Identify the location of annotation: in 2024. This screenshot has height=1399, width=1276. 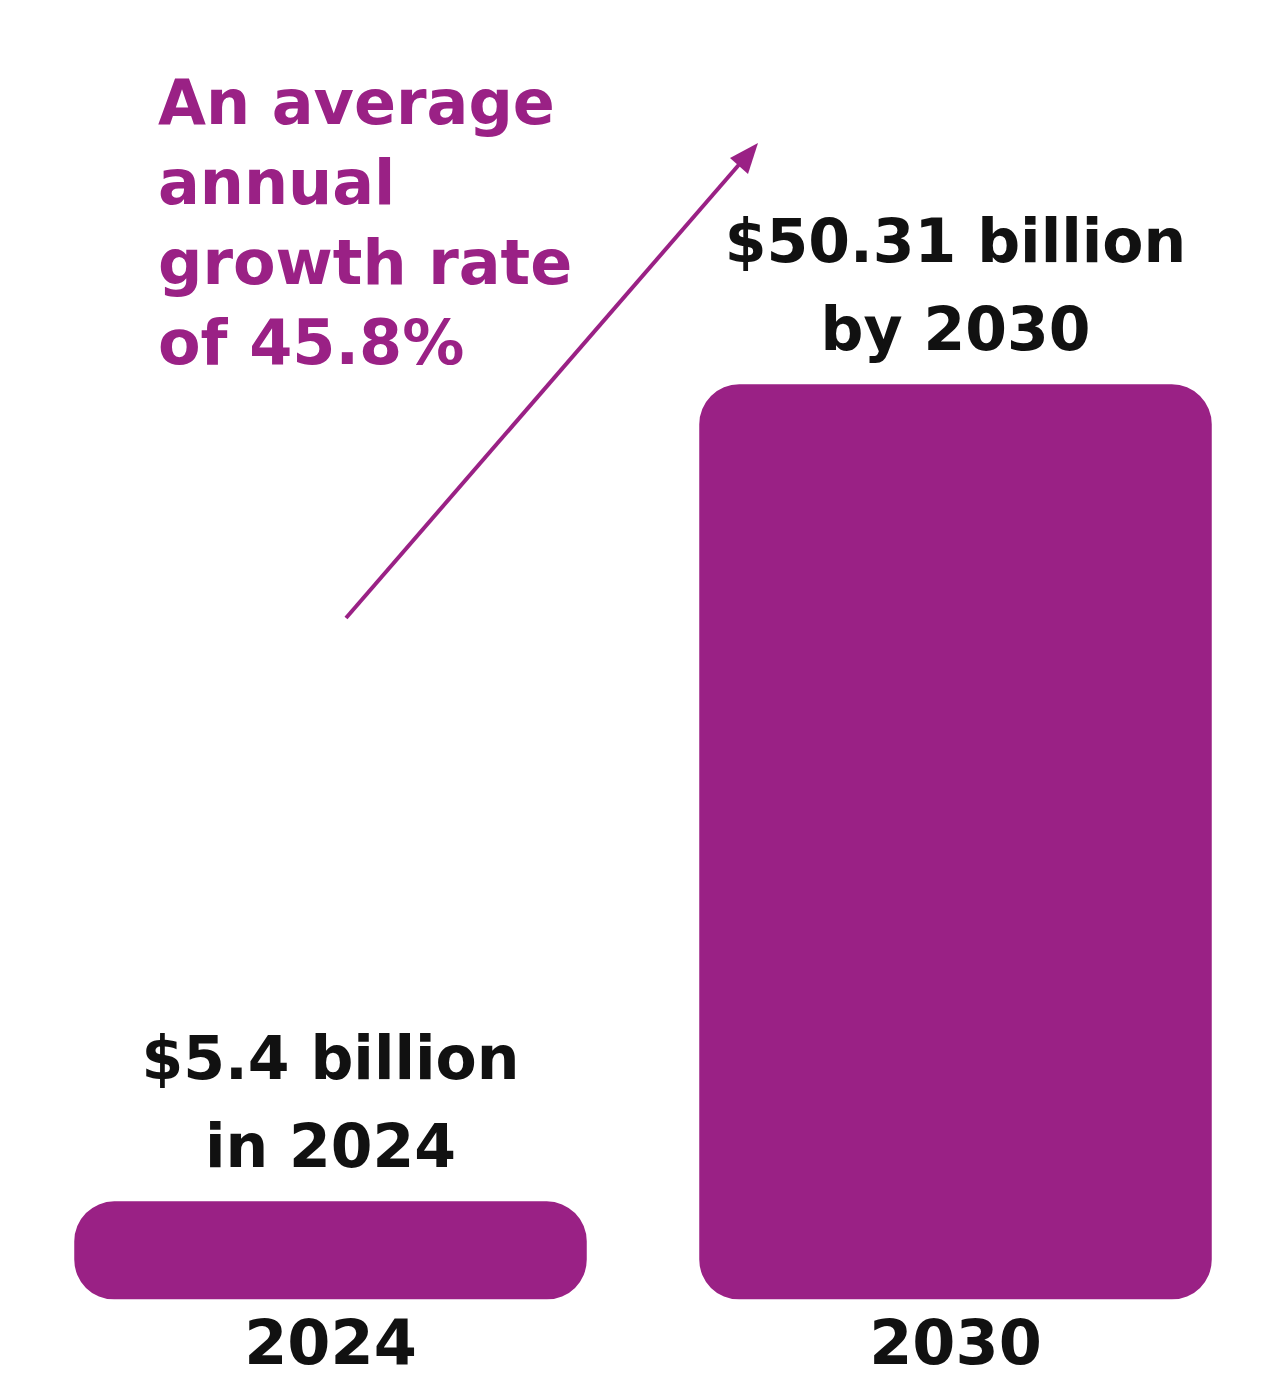
(330, 1145).